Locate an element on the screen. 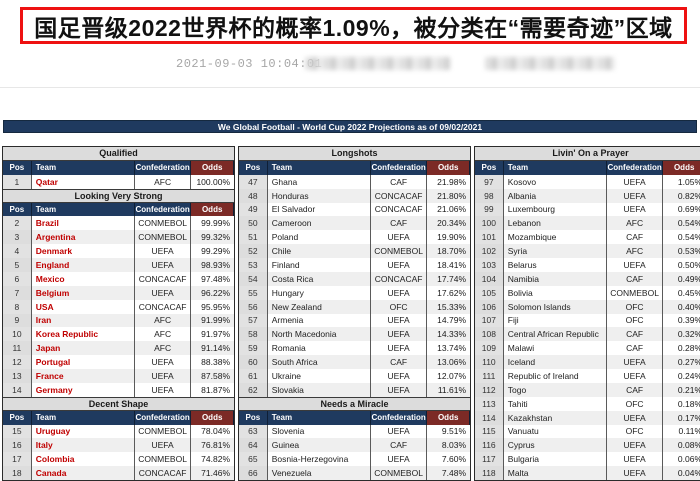 The width and height of the screenshot is (700, 481). table-row: 58 North Macedonia UEFA 14.33% is located at coordinates (354, 334).